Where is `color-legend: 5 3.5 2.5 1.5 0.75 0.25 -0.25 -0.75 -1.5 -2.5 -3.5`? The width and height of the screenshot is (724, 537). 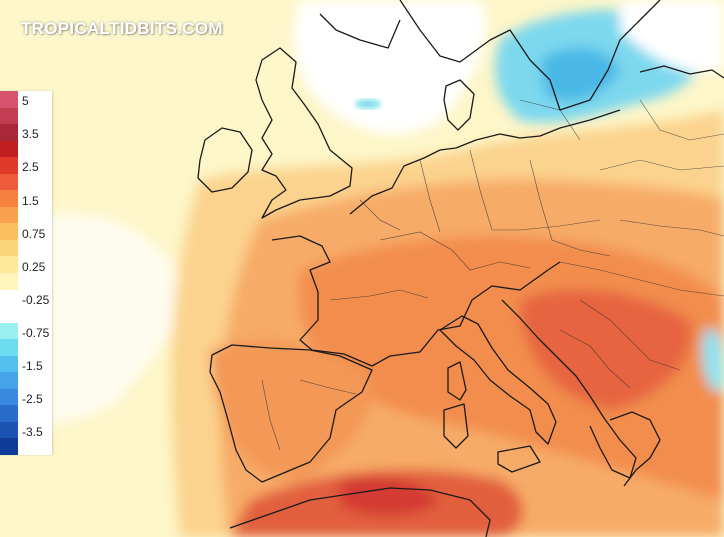 color-legend: 5 3.5 2.5 1.5 0.75 0.25 -0.25 -0.75 -1.5 -2.5 -3.5 is located at coordinates (26, 273).